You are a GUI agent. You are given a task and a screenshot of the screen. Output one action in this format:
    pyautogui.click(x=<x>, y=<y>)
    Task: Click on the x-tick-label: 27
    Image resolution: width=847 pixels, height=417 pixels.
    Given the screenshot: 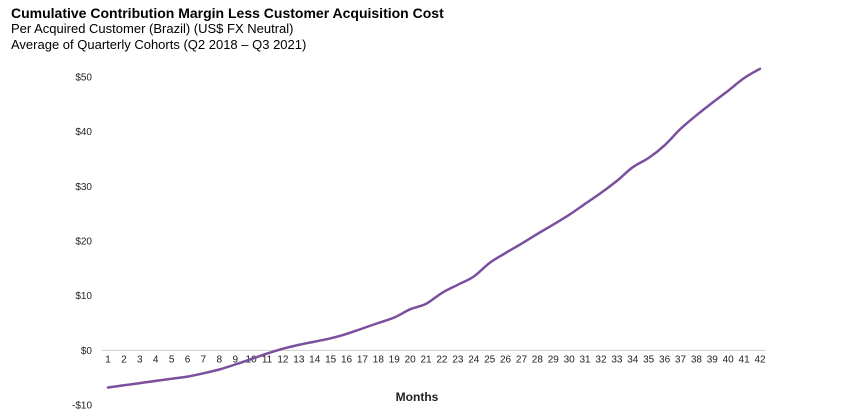 What is the action you would take?
    pyautogui.click(x=522, y=359)
    